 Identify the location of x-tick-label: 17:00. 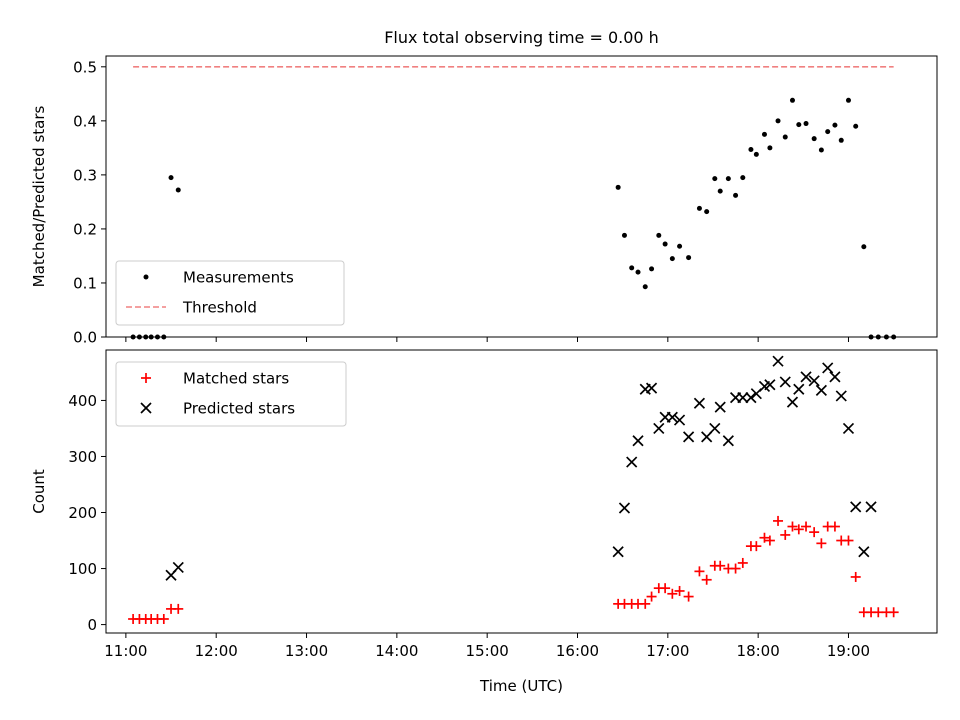
(667, 651).